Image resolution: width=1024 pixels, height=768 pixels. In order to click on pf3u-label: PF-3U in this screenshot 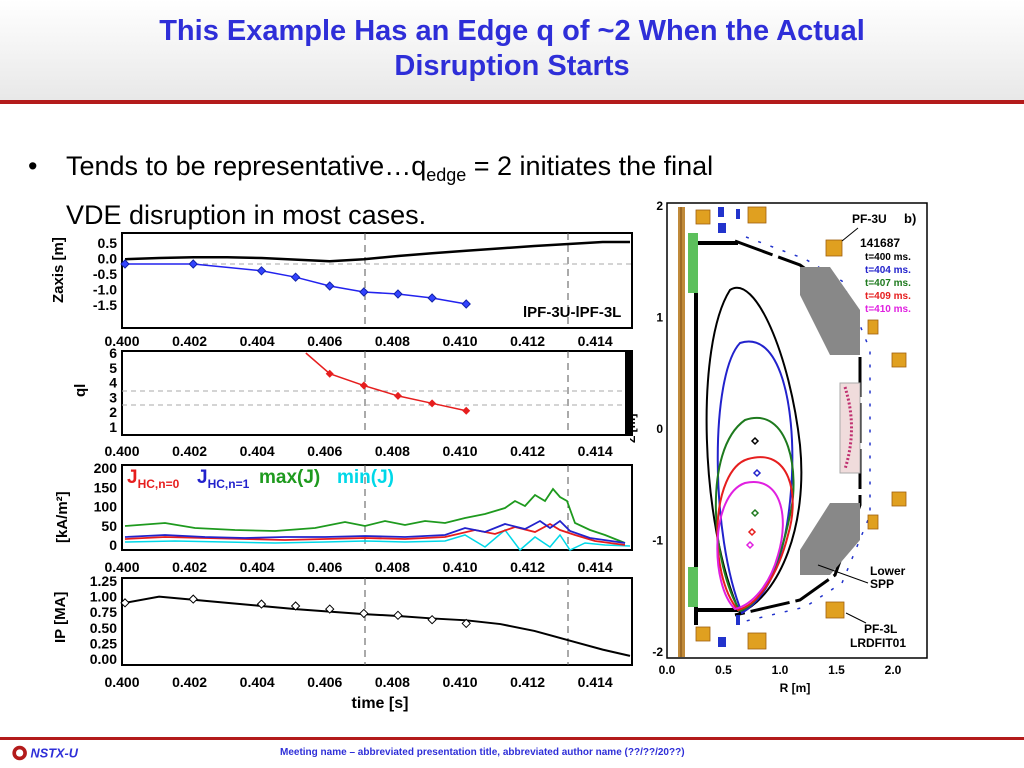, I will do `click(869, 219)`.